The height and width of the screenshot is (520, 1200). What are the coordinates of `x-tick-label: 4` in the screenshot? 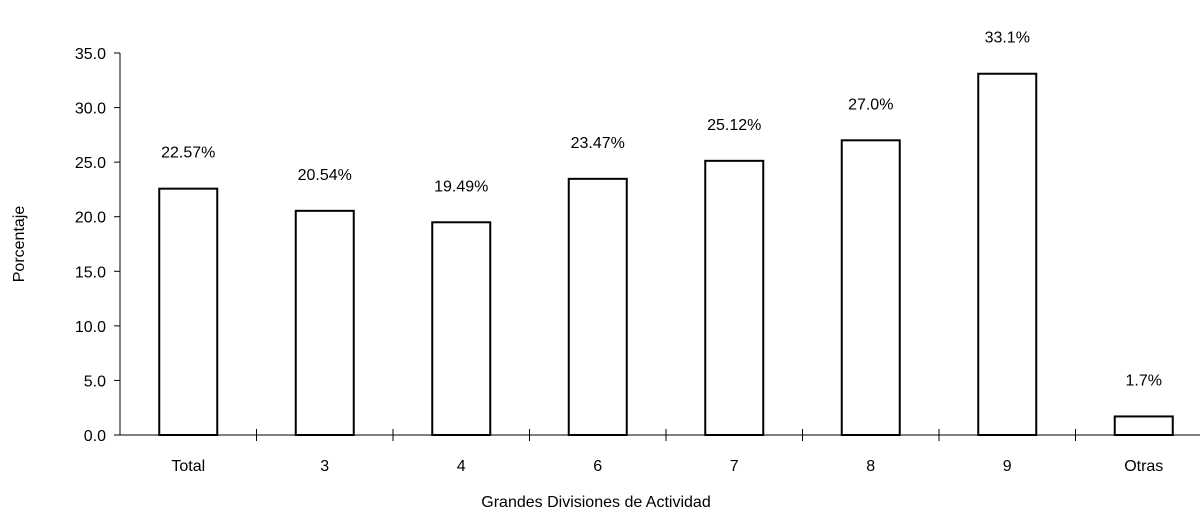 It's located at (461, 466).